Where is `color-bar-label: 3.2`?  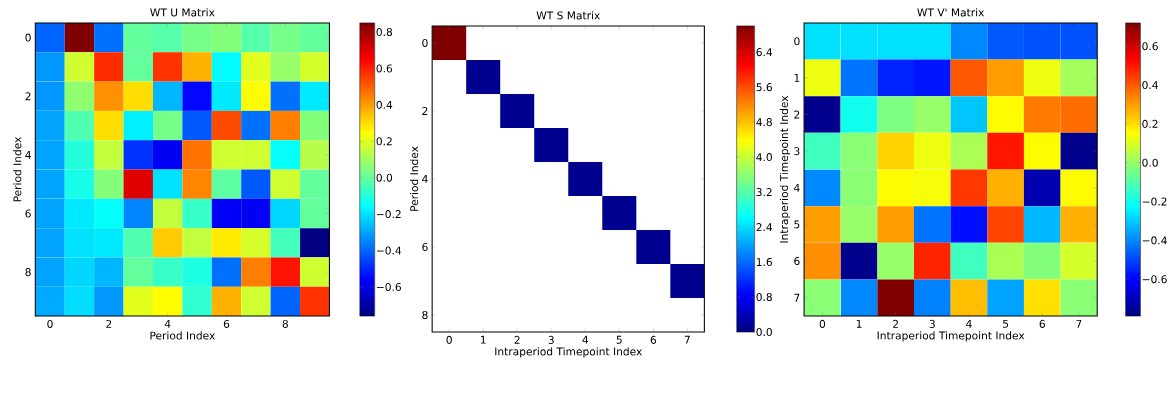 color-bar-label: 3.2 is located at coordinates (764, 192).